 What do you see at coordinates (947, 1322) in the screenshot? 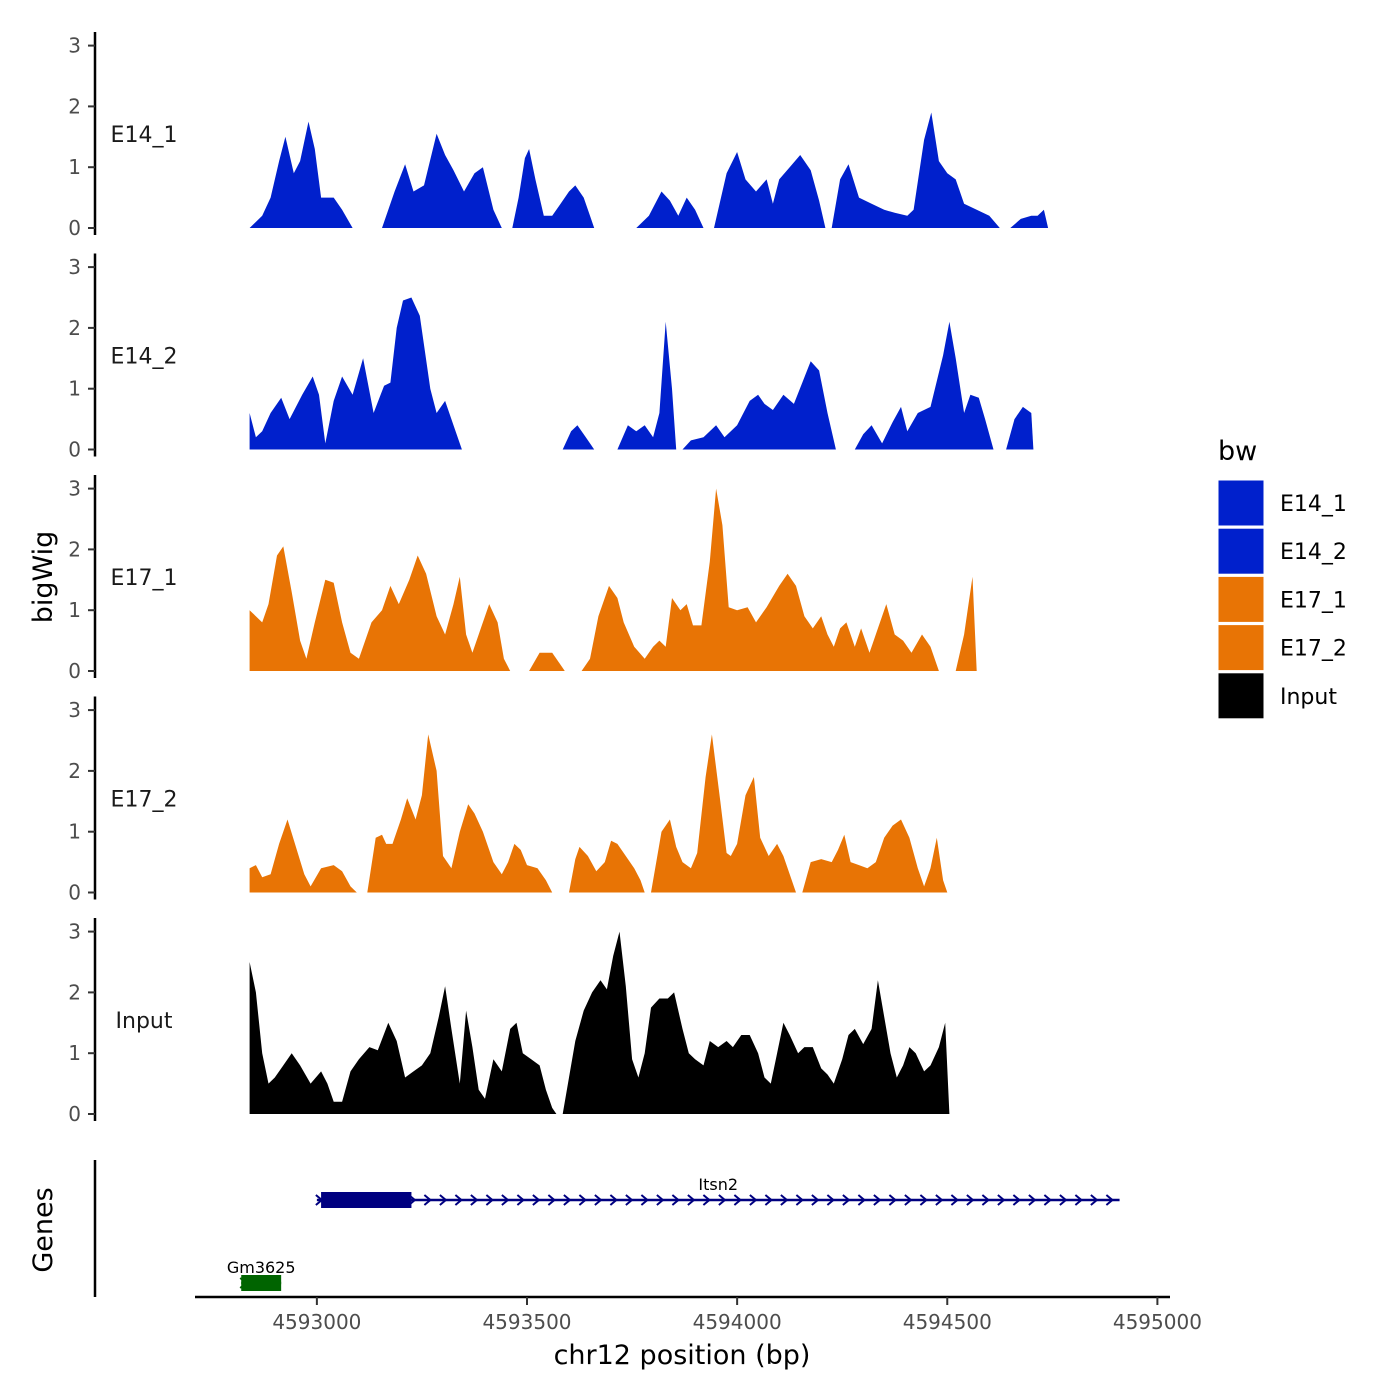
I see `x-tick-label: 4594500` at bounding box center [947, 1322].